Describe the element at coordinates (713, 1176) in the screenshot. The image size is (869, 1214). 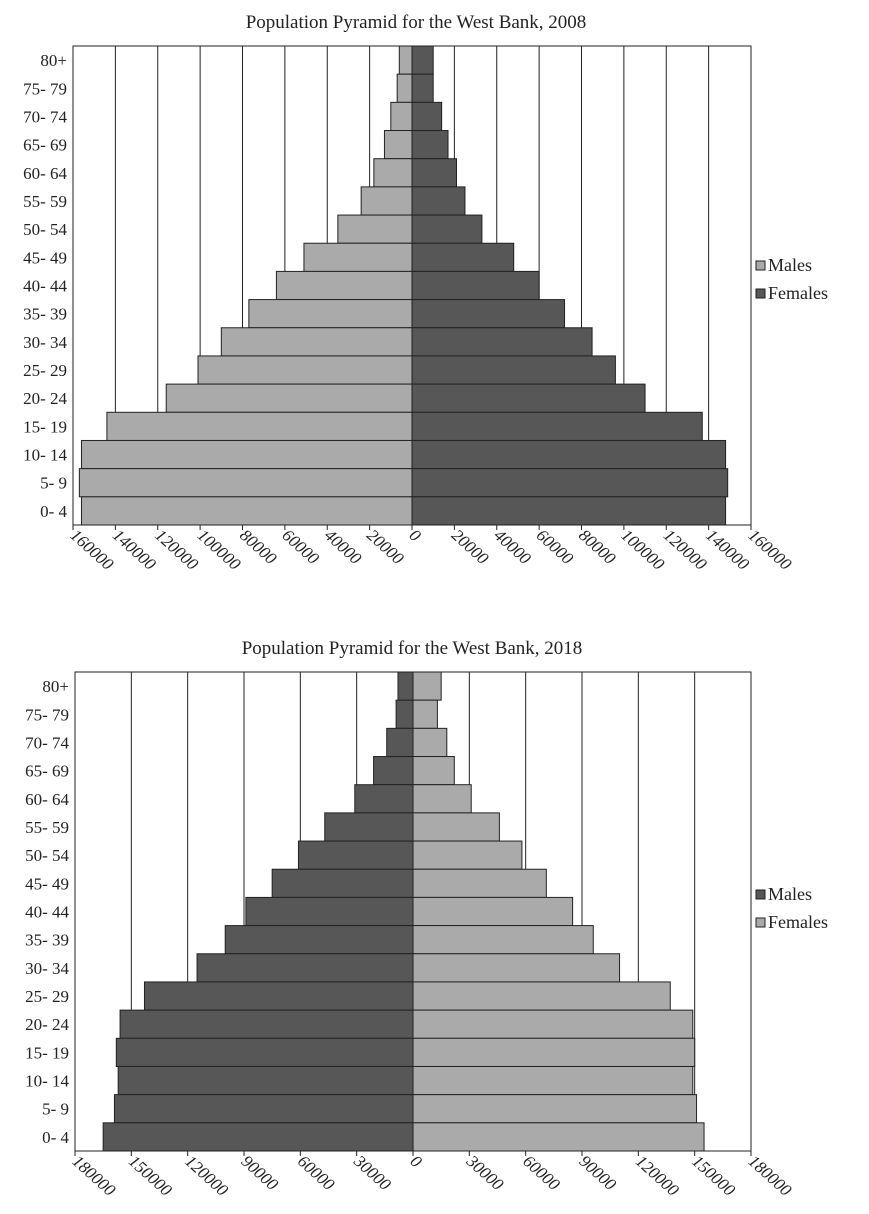
I see `tick-label: 150000` at that location.